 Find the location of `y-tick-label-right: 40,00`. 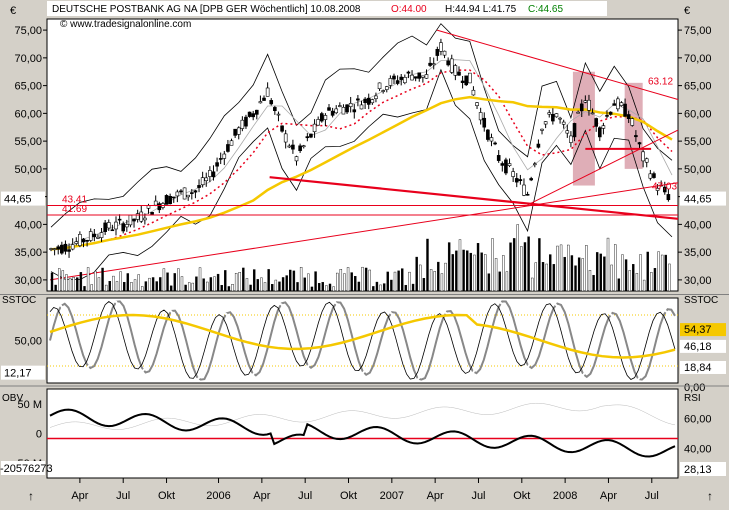

y-tick-label-right: 40,00 is located at coordinates (698, 225).